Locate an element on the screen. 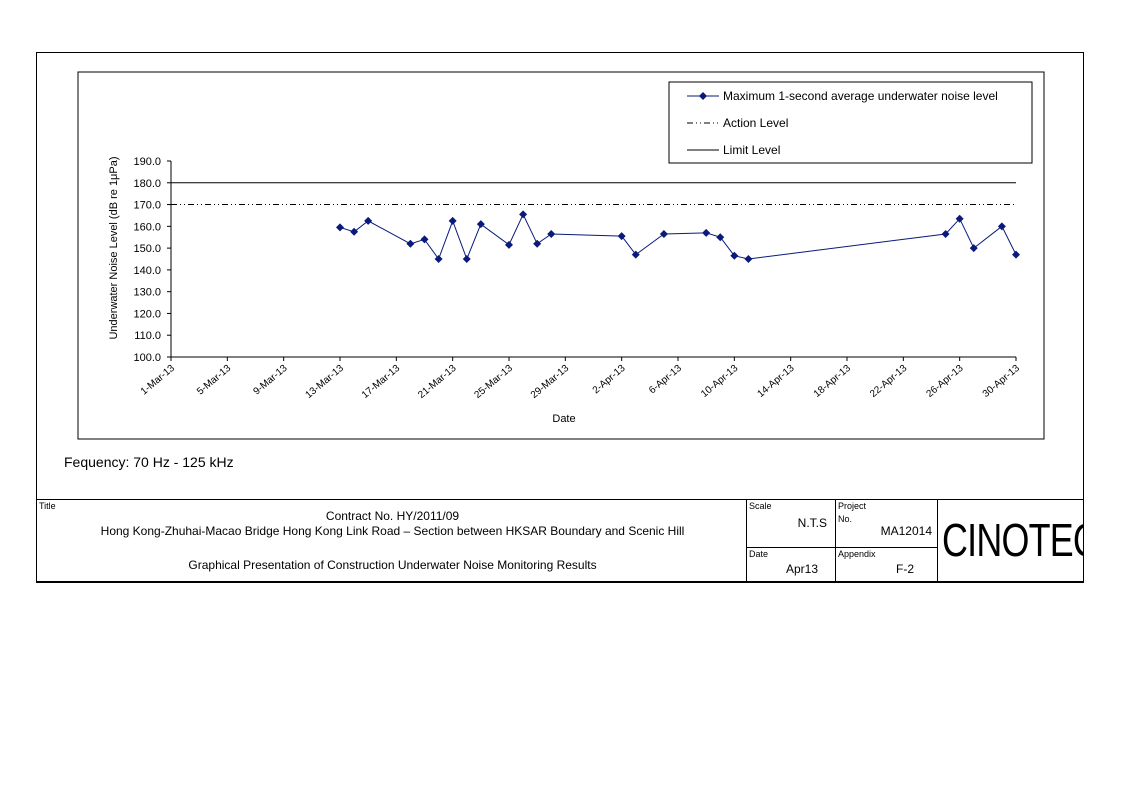  frequency-note: Fequency: 70 Hz - 125 kHz is located at coordinates (149, 462).